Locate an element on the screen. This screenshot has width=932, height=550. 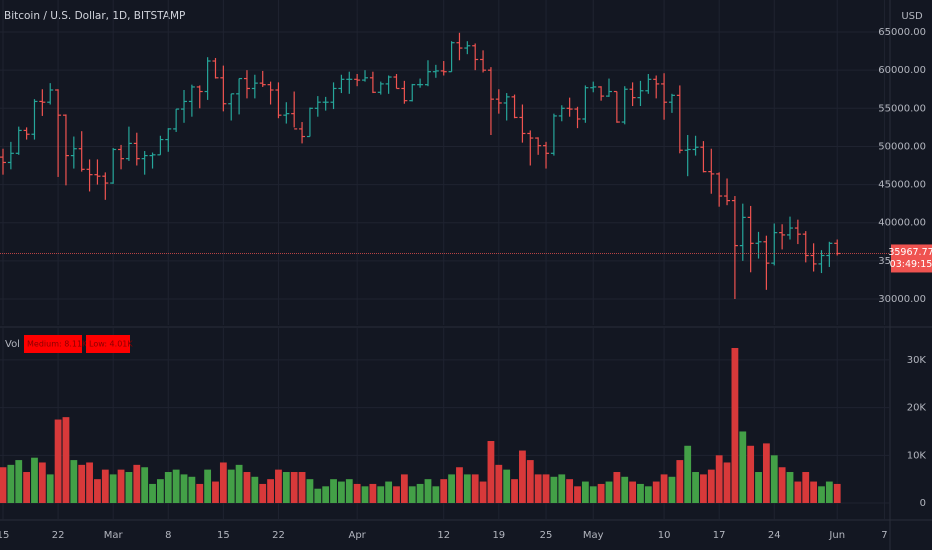
volume-badge-label: Medium: 8.11K is located at coordinates (57, 344).